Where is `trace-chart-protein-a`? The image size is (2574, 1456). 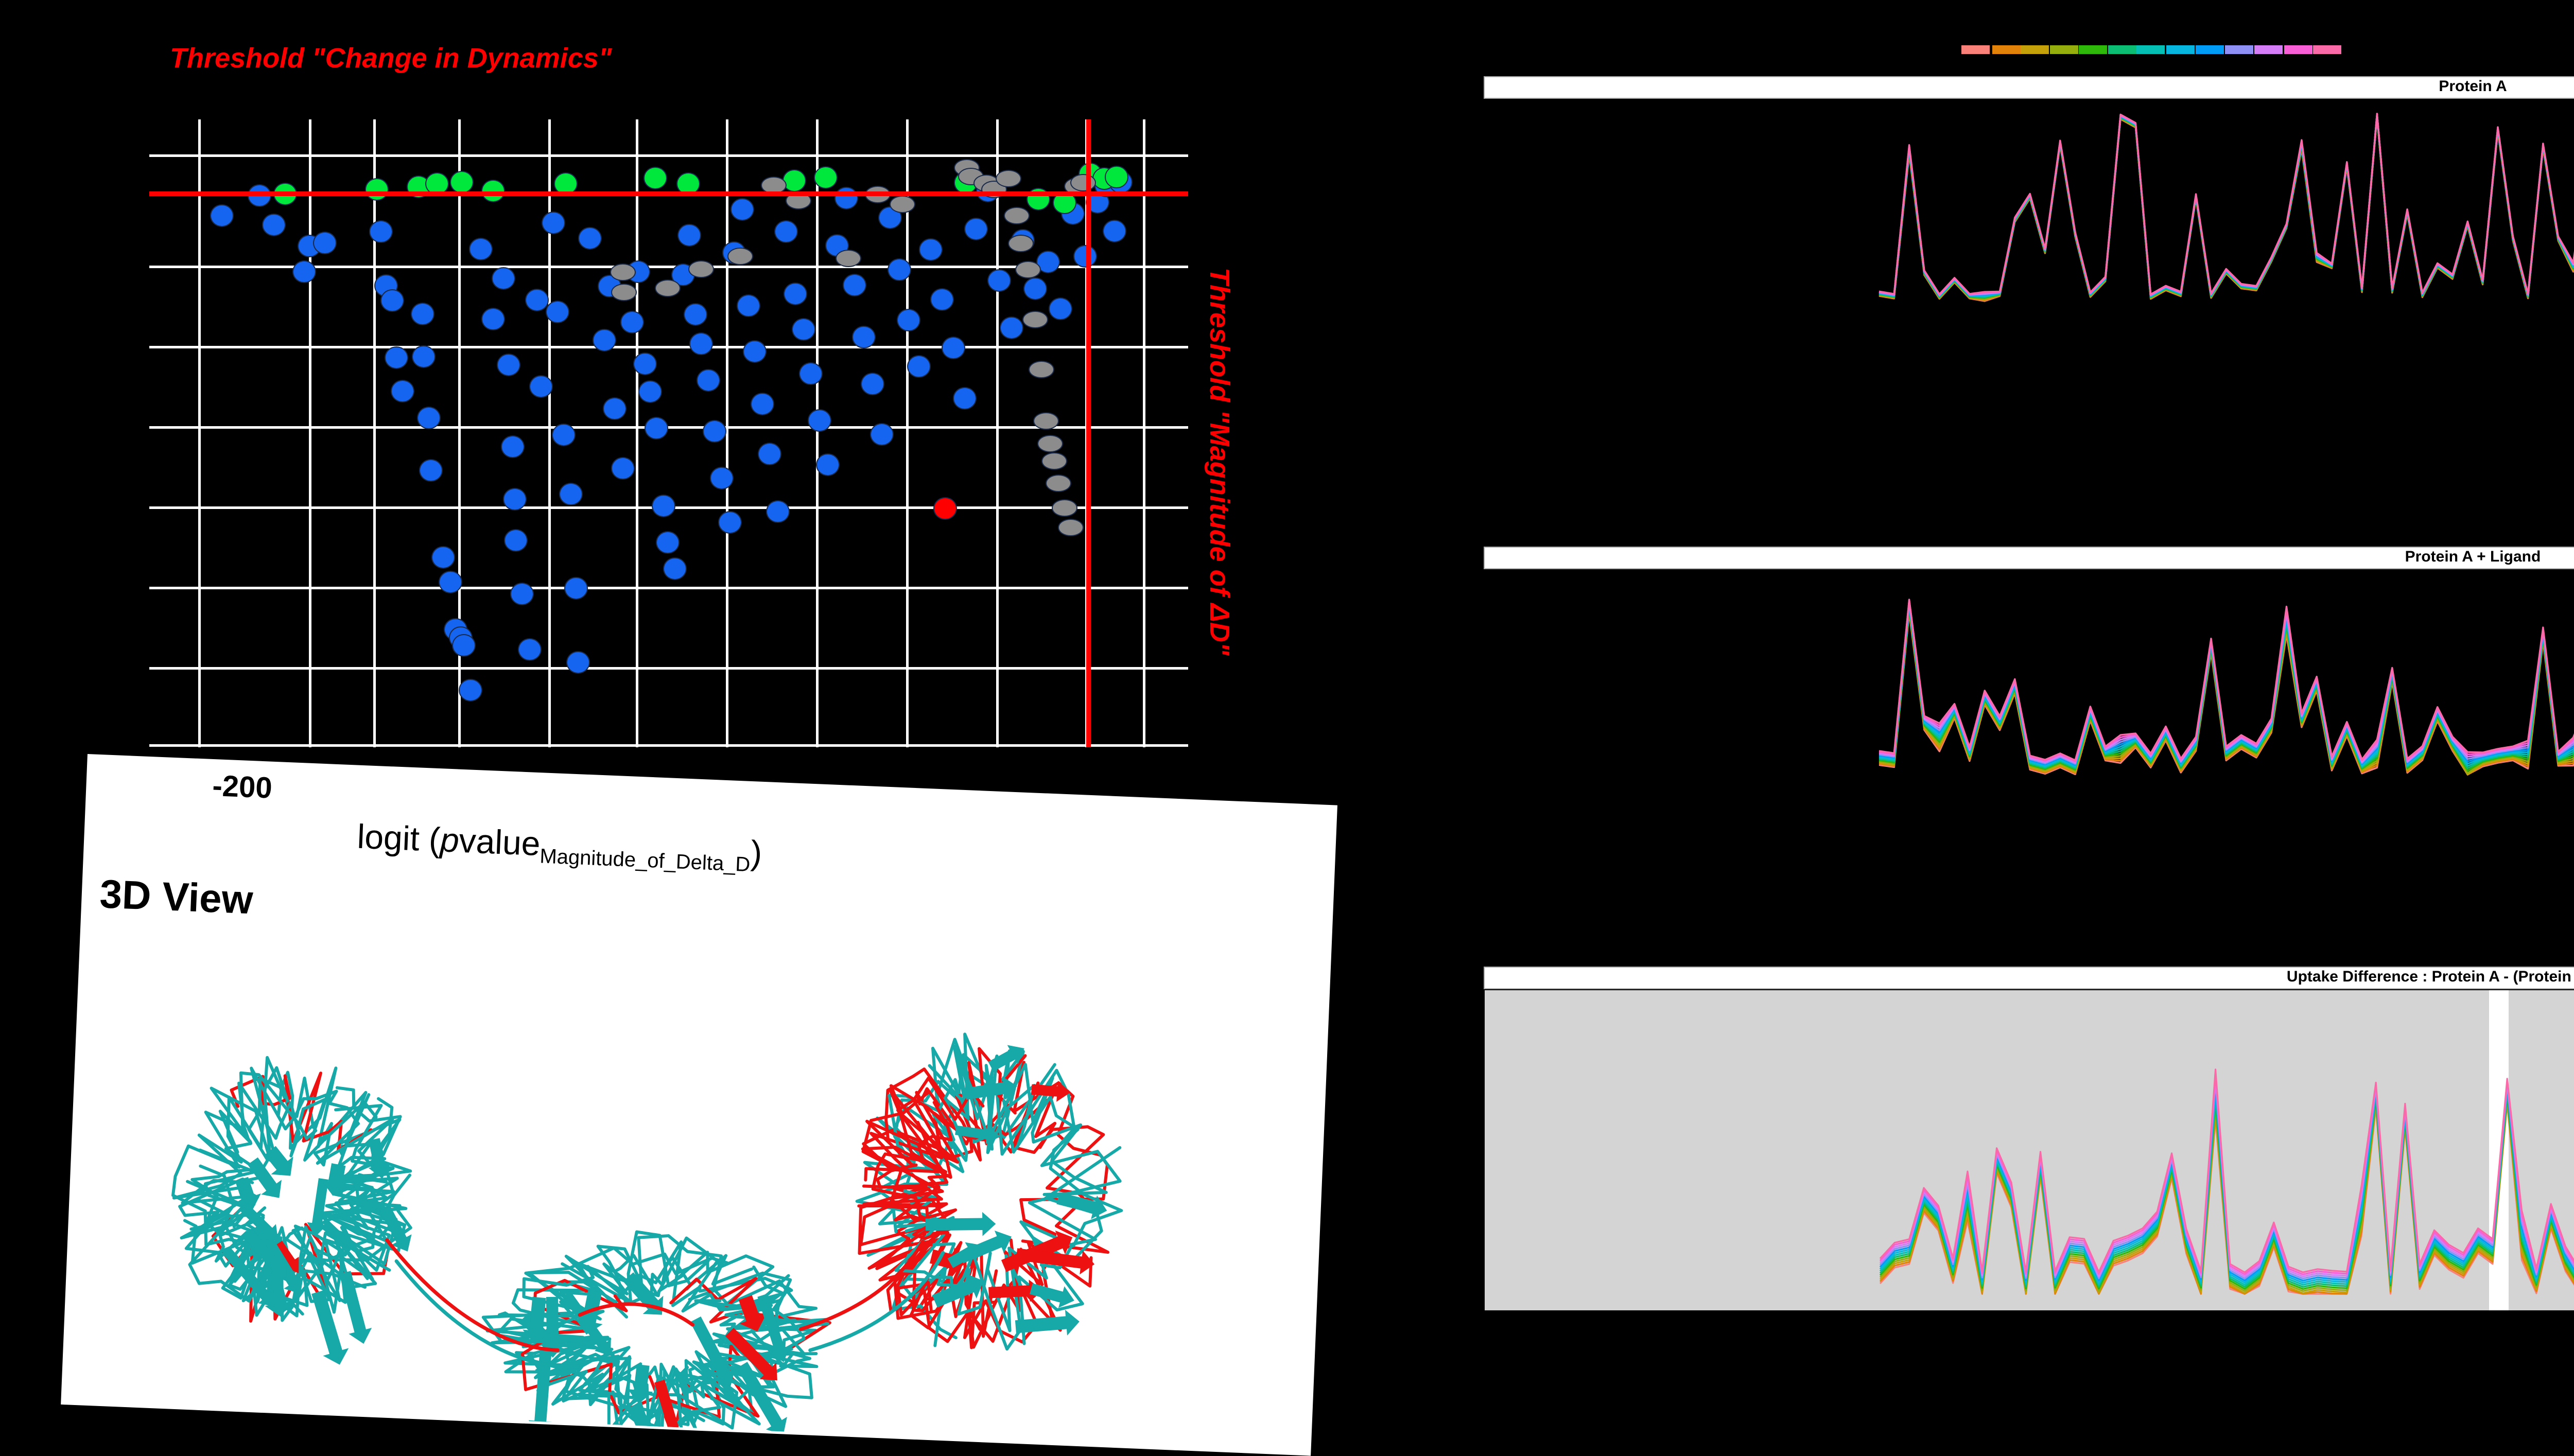 trace-chart-protein-a is located at coordinates (2028, 250).